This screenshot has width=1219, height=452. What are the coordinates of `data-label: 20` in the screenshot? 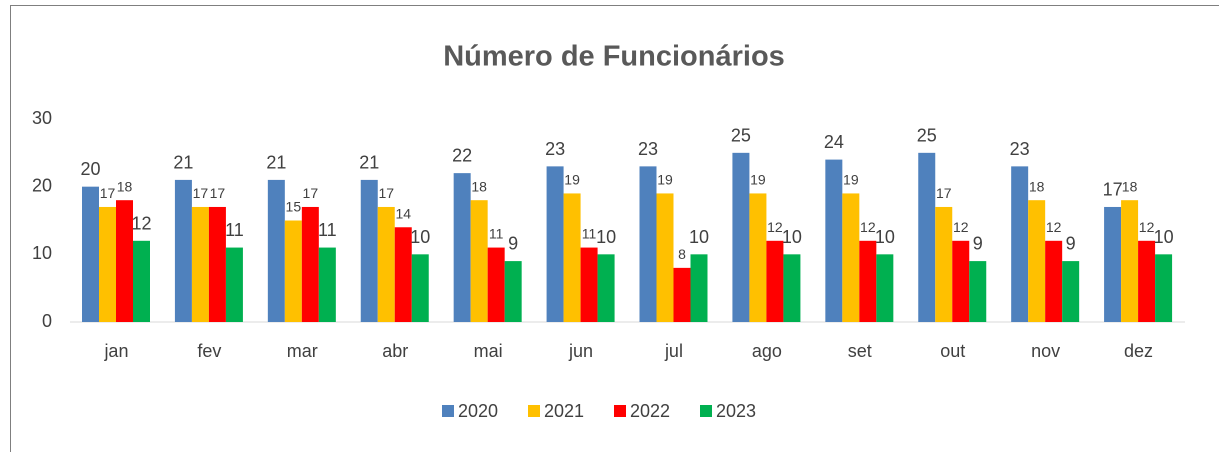 It's located at (90, 169).